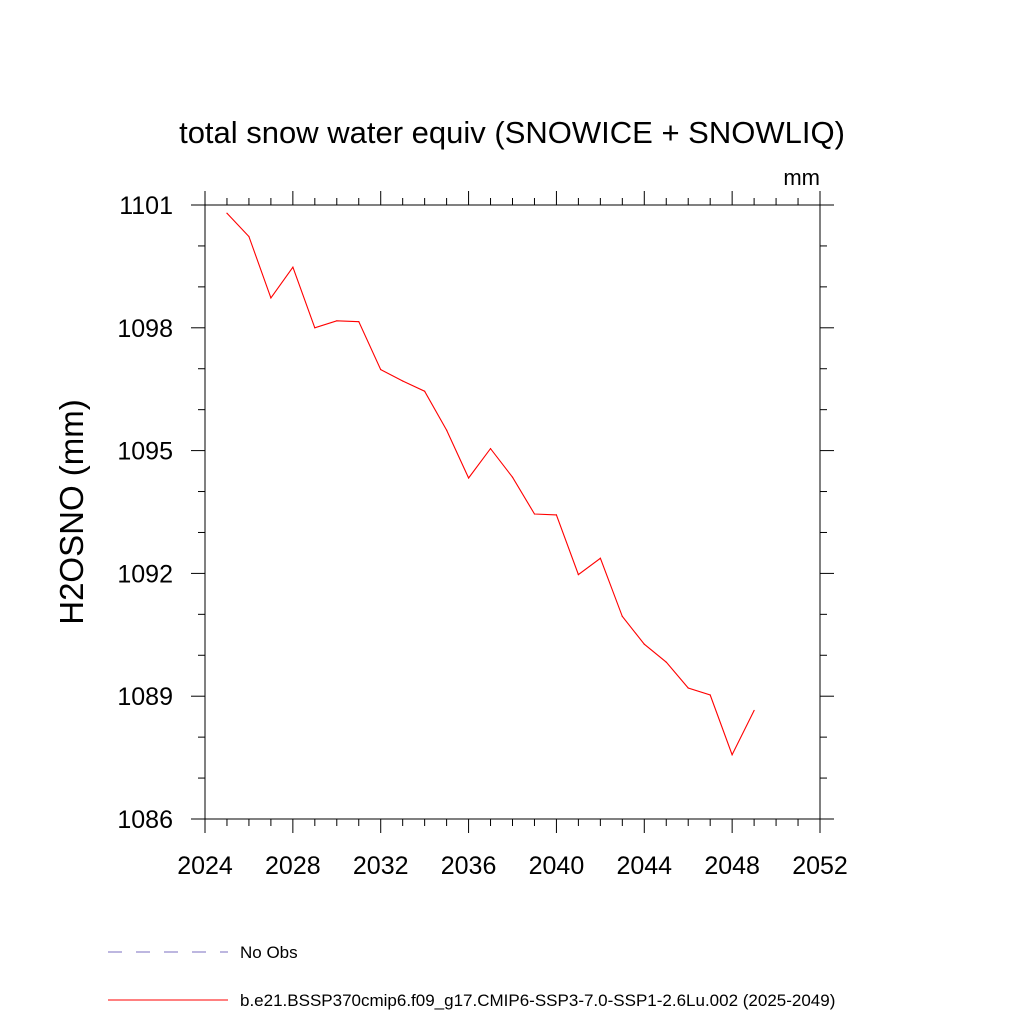 Image resolution: width=1024 pixels, height=1024 pixels. I want to click on y-axis-label: H2OSNO (mm), so click(71, 512).